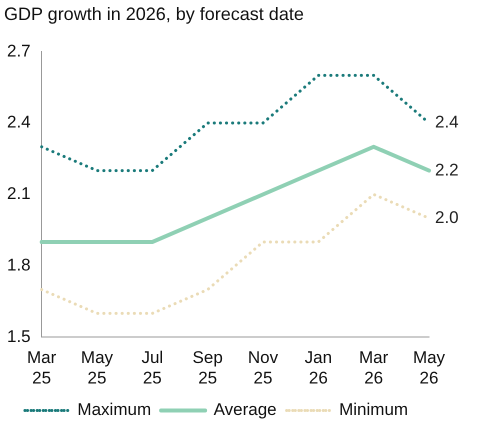 The width and height of the screenshot is (477, 429). Describe the element at coordinates (154, 14) in the screenshot. I see `chart-title: GDP growth in 2026, by forecast date` at that location.